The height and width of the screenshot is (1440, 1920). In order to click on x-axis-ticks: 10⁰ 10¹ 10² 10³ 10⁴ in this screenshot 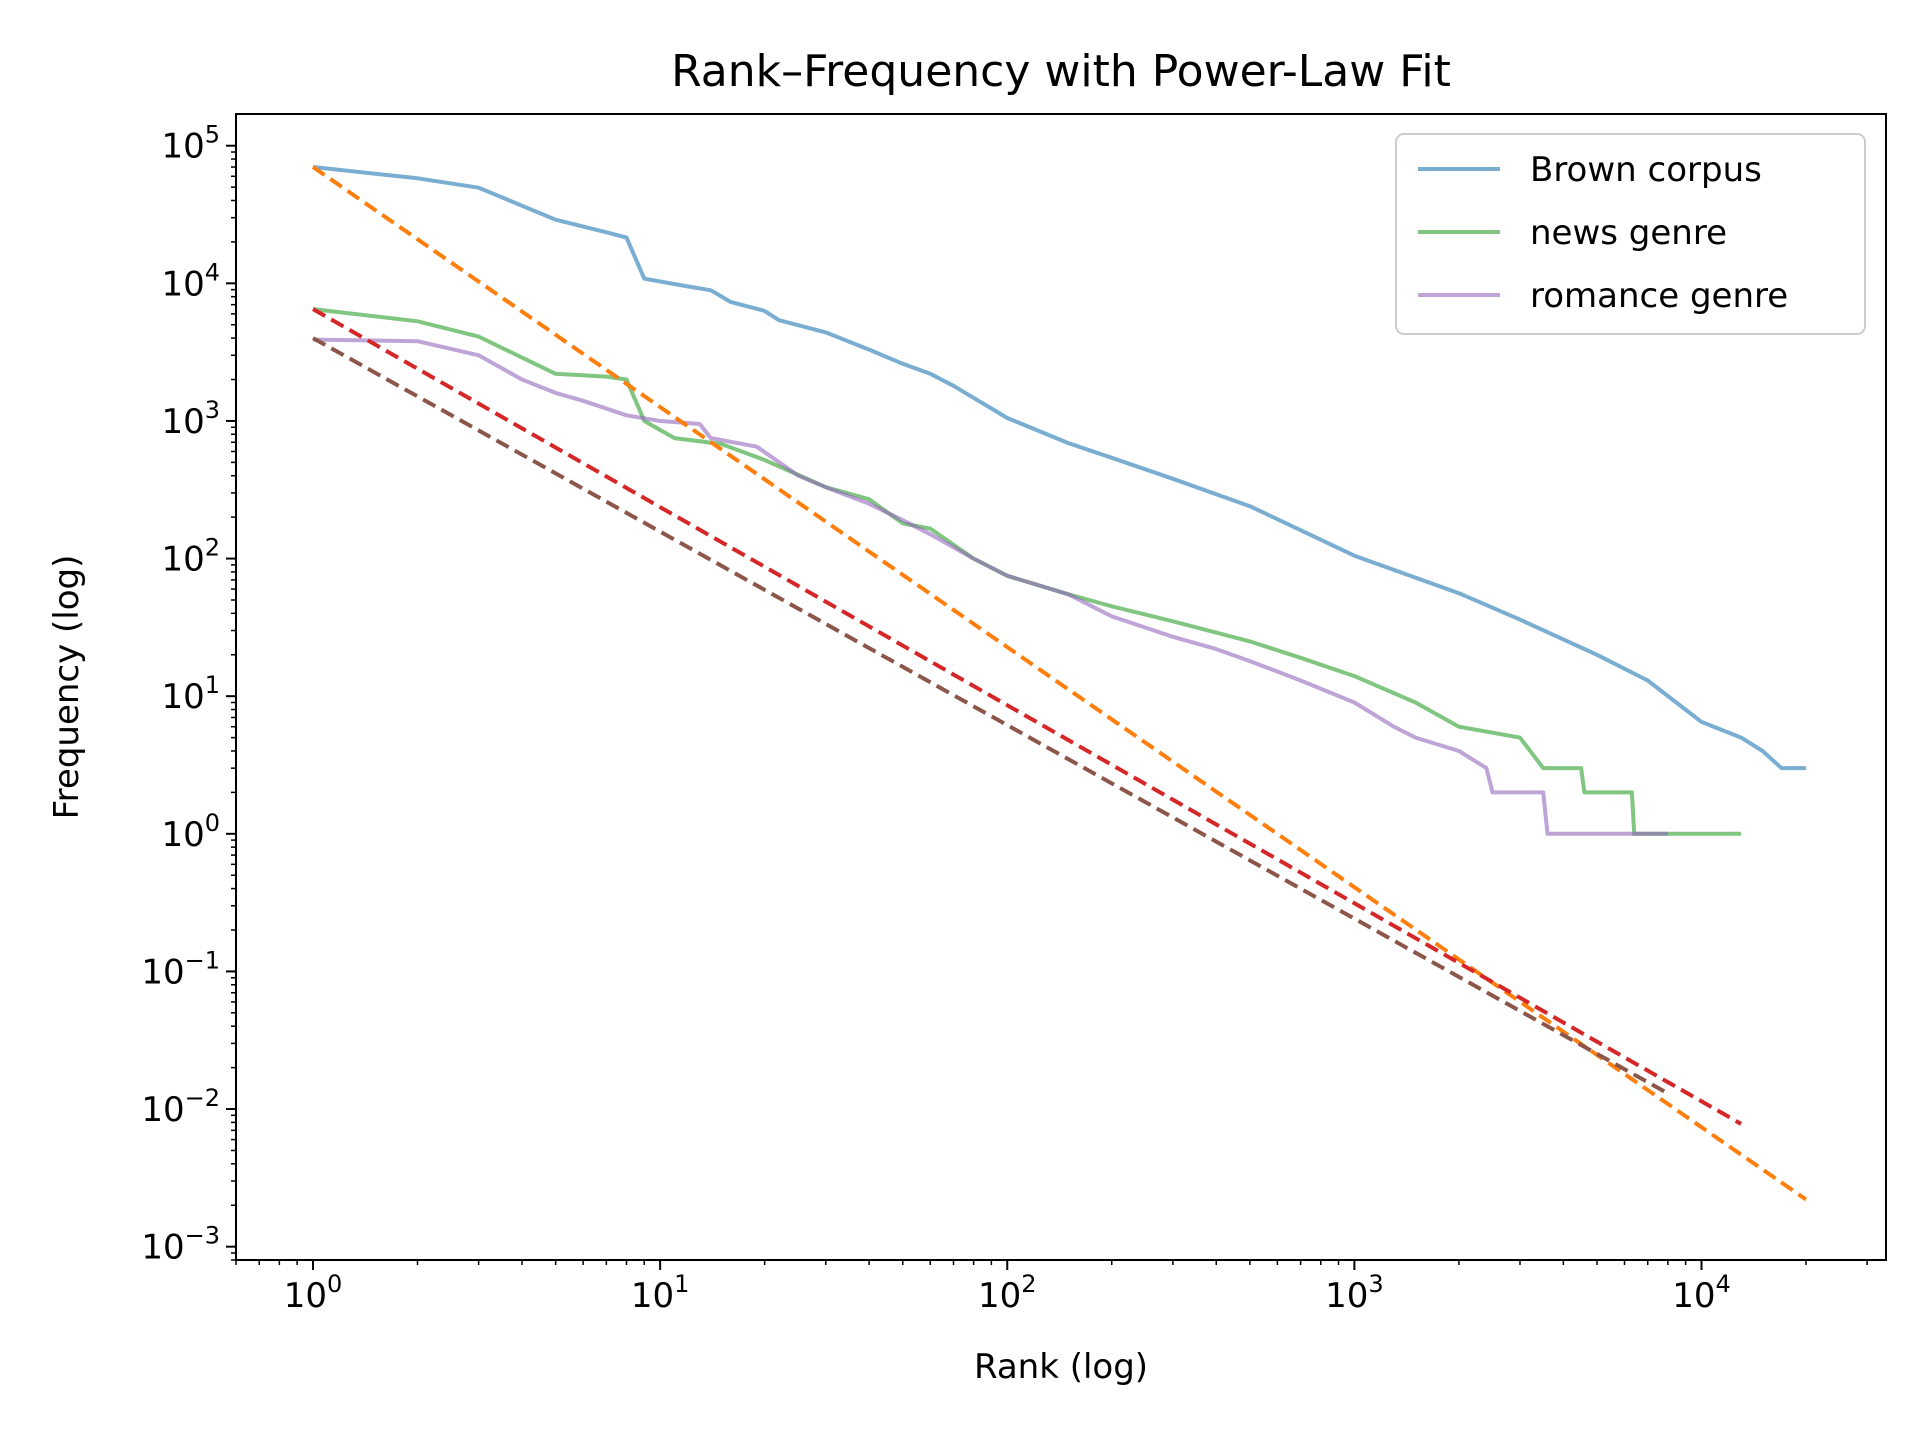, I will do `click(1051, 1288)`.